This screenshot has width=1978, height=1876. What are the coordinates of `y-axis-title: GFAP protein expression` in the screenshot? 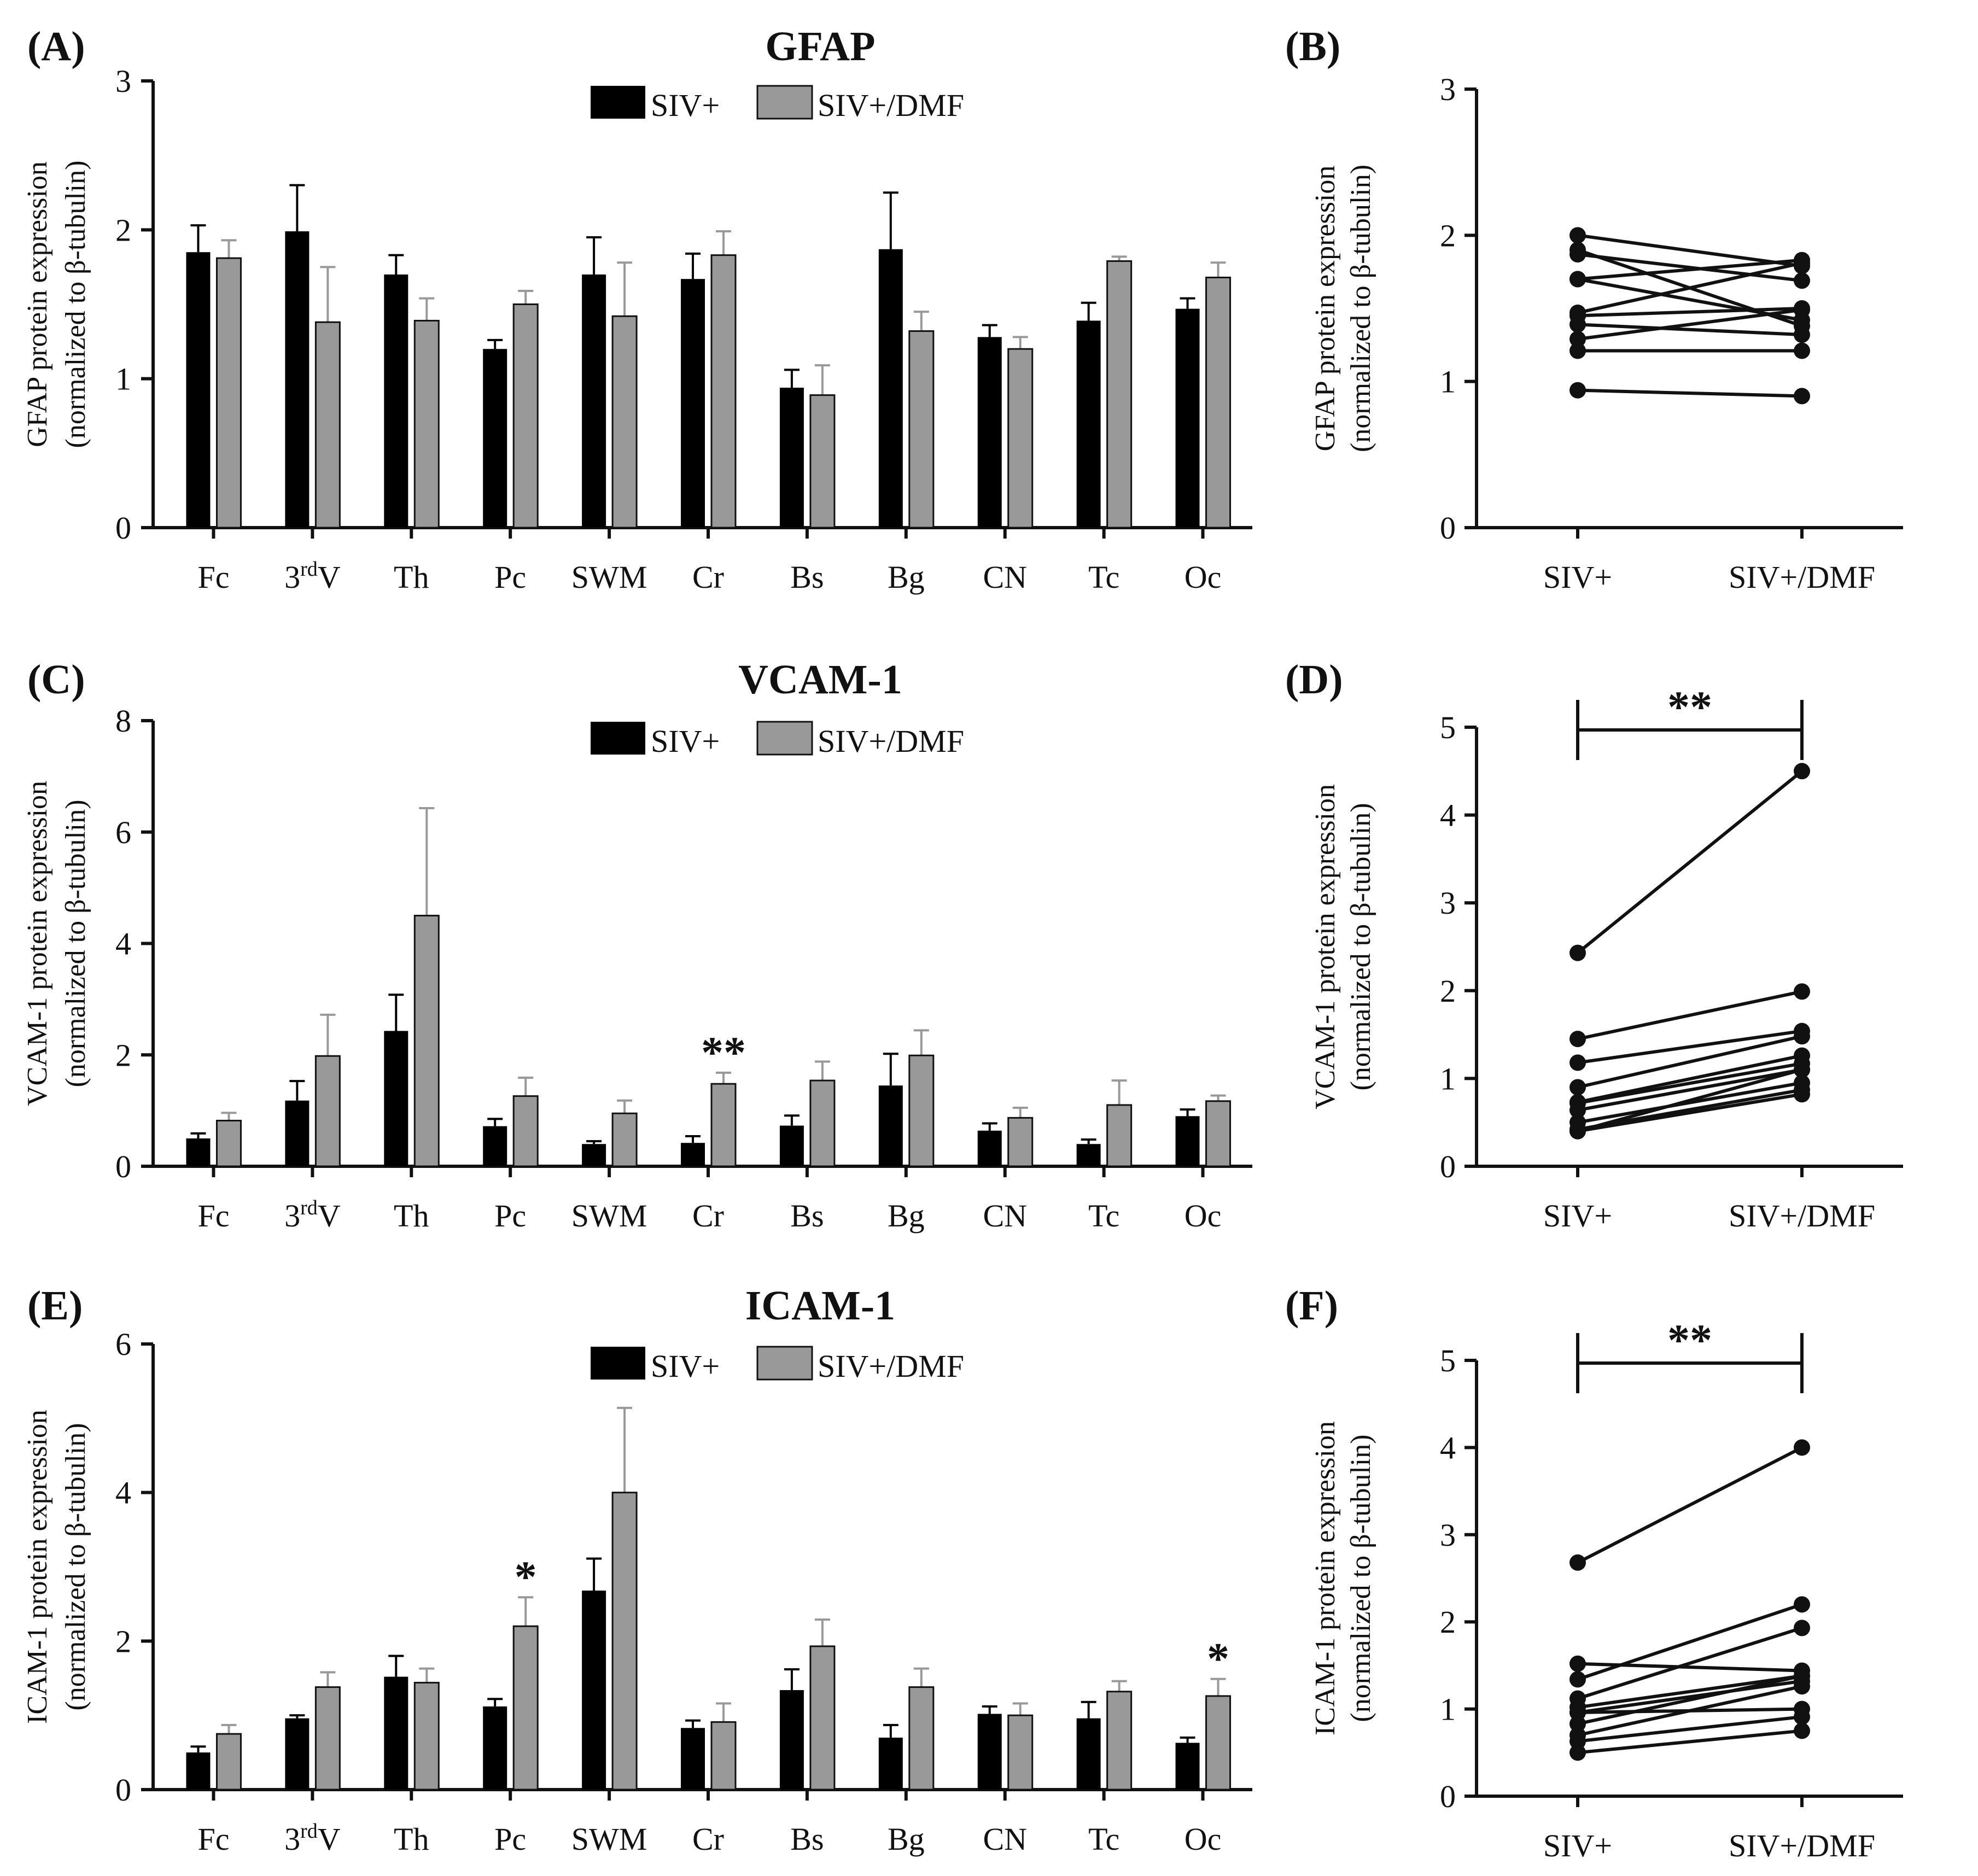 It's located at (1325, 309).